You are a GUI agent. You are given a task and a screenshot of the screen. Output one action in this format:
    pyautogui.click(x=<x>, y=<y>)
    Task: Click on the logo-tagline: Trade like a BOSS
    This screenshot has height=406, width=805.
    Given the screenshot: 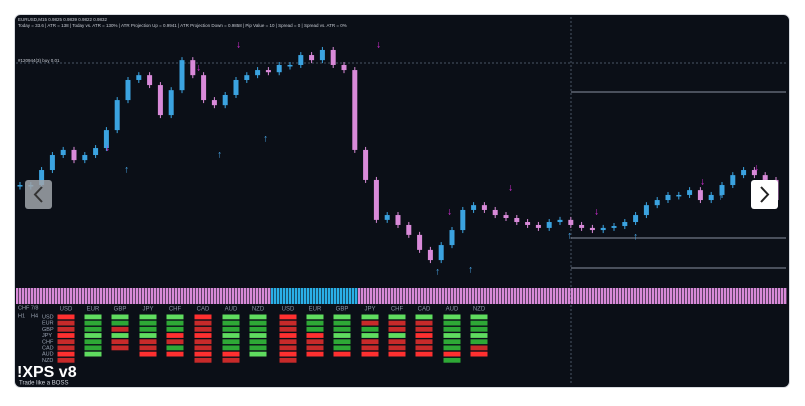 What is the action you would take?
    pyautogui.click(x=43, y=384)
    